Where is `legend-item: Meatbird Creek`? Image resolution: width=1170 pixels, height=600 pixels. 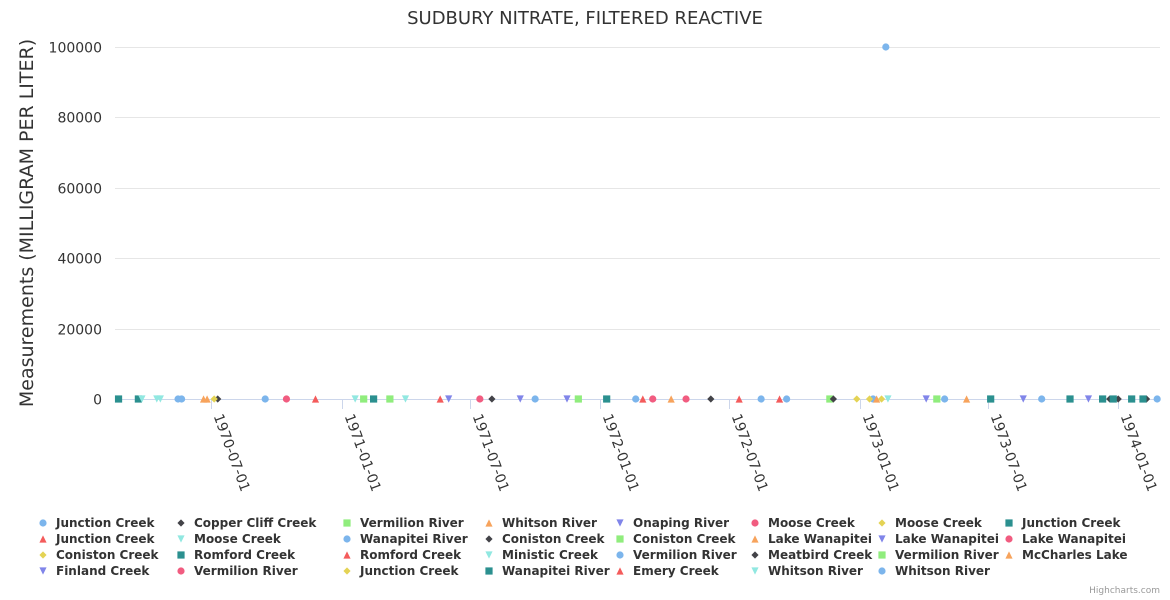
legend-item: Meatbird Creek is located at coordinates (813, 555).